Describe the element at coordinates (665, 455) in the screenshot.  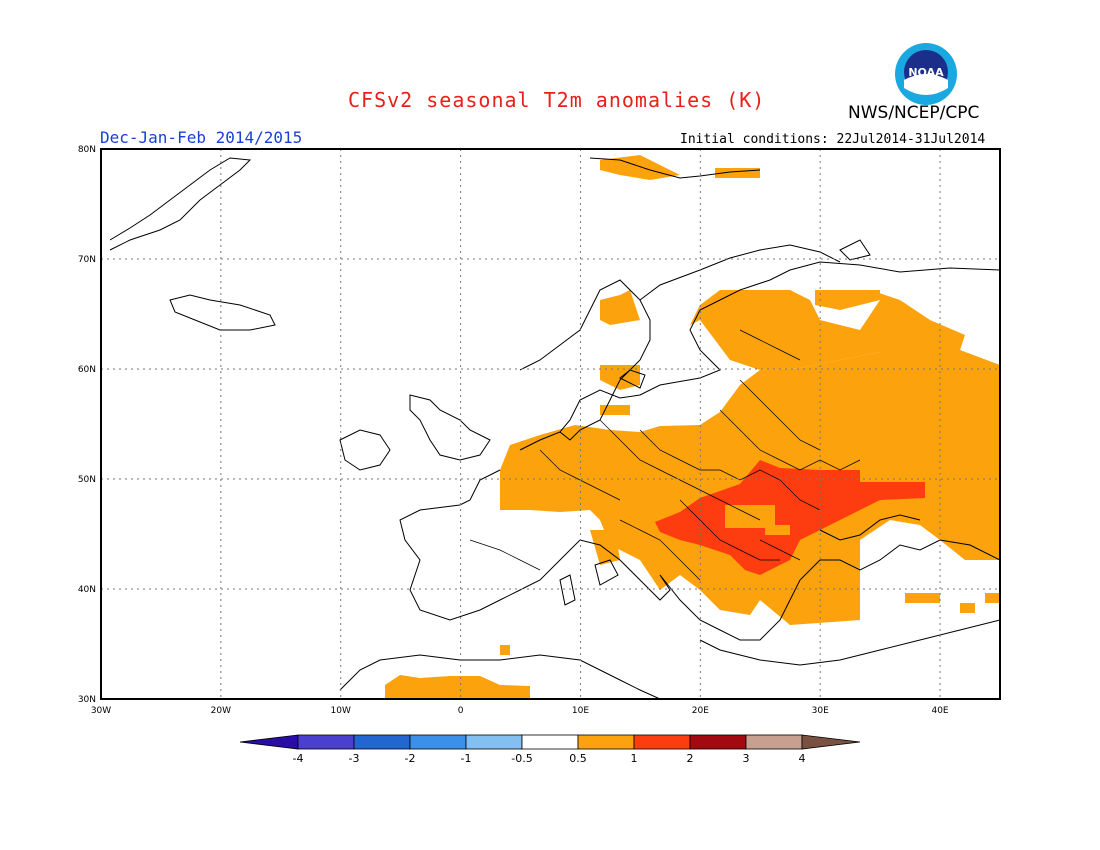
I see `country-borders` at that location.